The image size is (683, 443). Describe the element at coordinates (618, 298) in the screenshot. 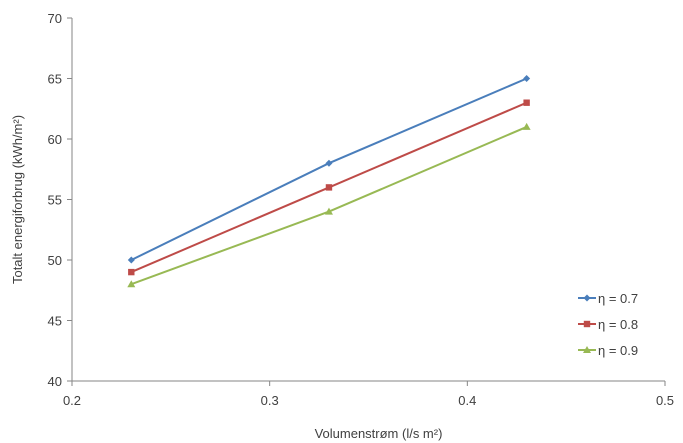

I see `legend-label: η = 0.7` at that location.